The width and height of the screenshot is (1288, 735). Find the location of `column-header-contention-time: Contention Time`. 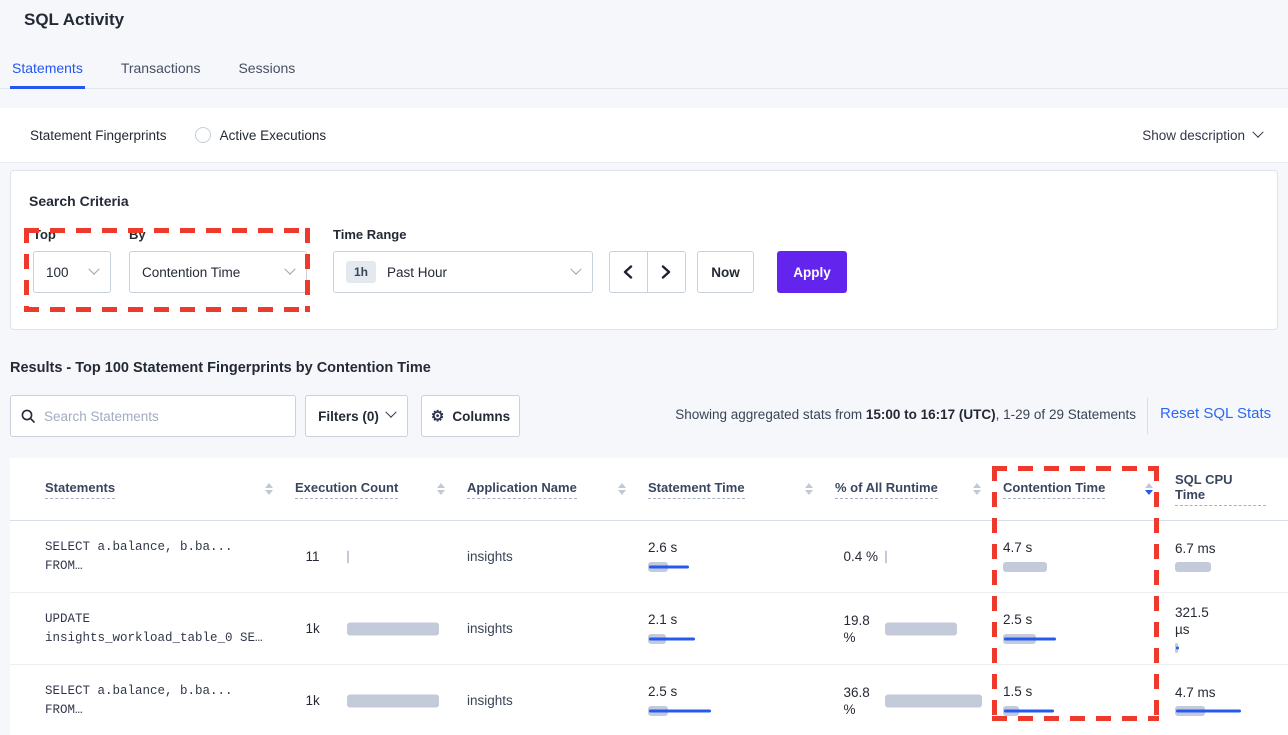

column-header-contention-time: Contention Time is located at coordinates (1089, 489).